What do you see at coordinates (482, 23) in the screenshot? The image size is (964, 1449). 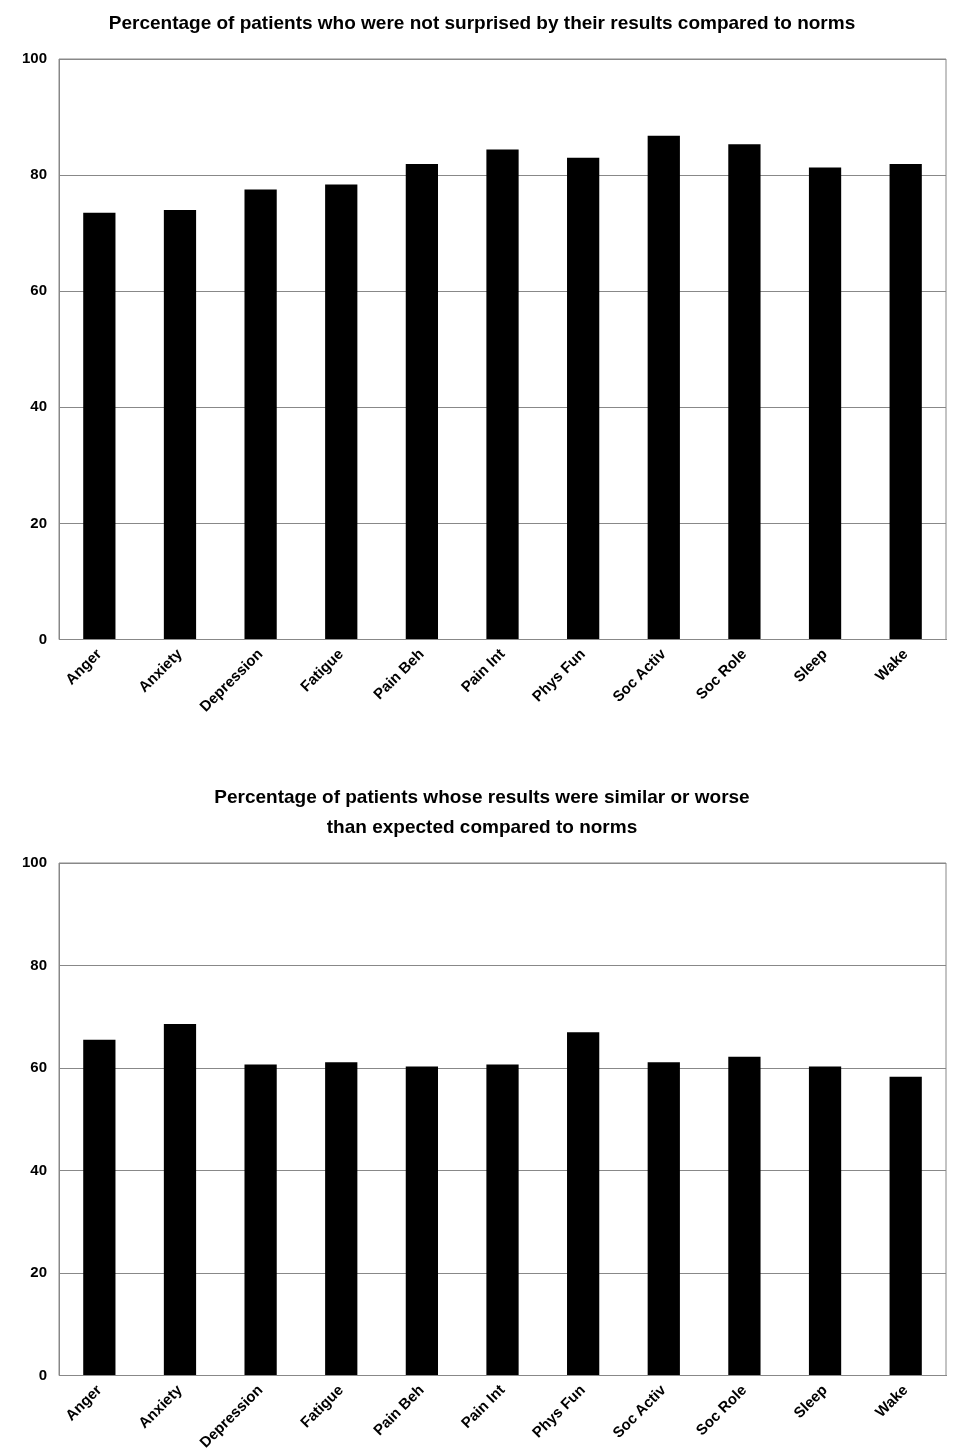 I see `chart-title: Percentage of patients who were not surprised by their results compared to norms` at bounding box center [482, 23].